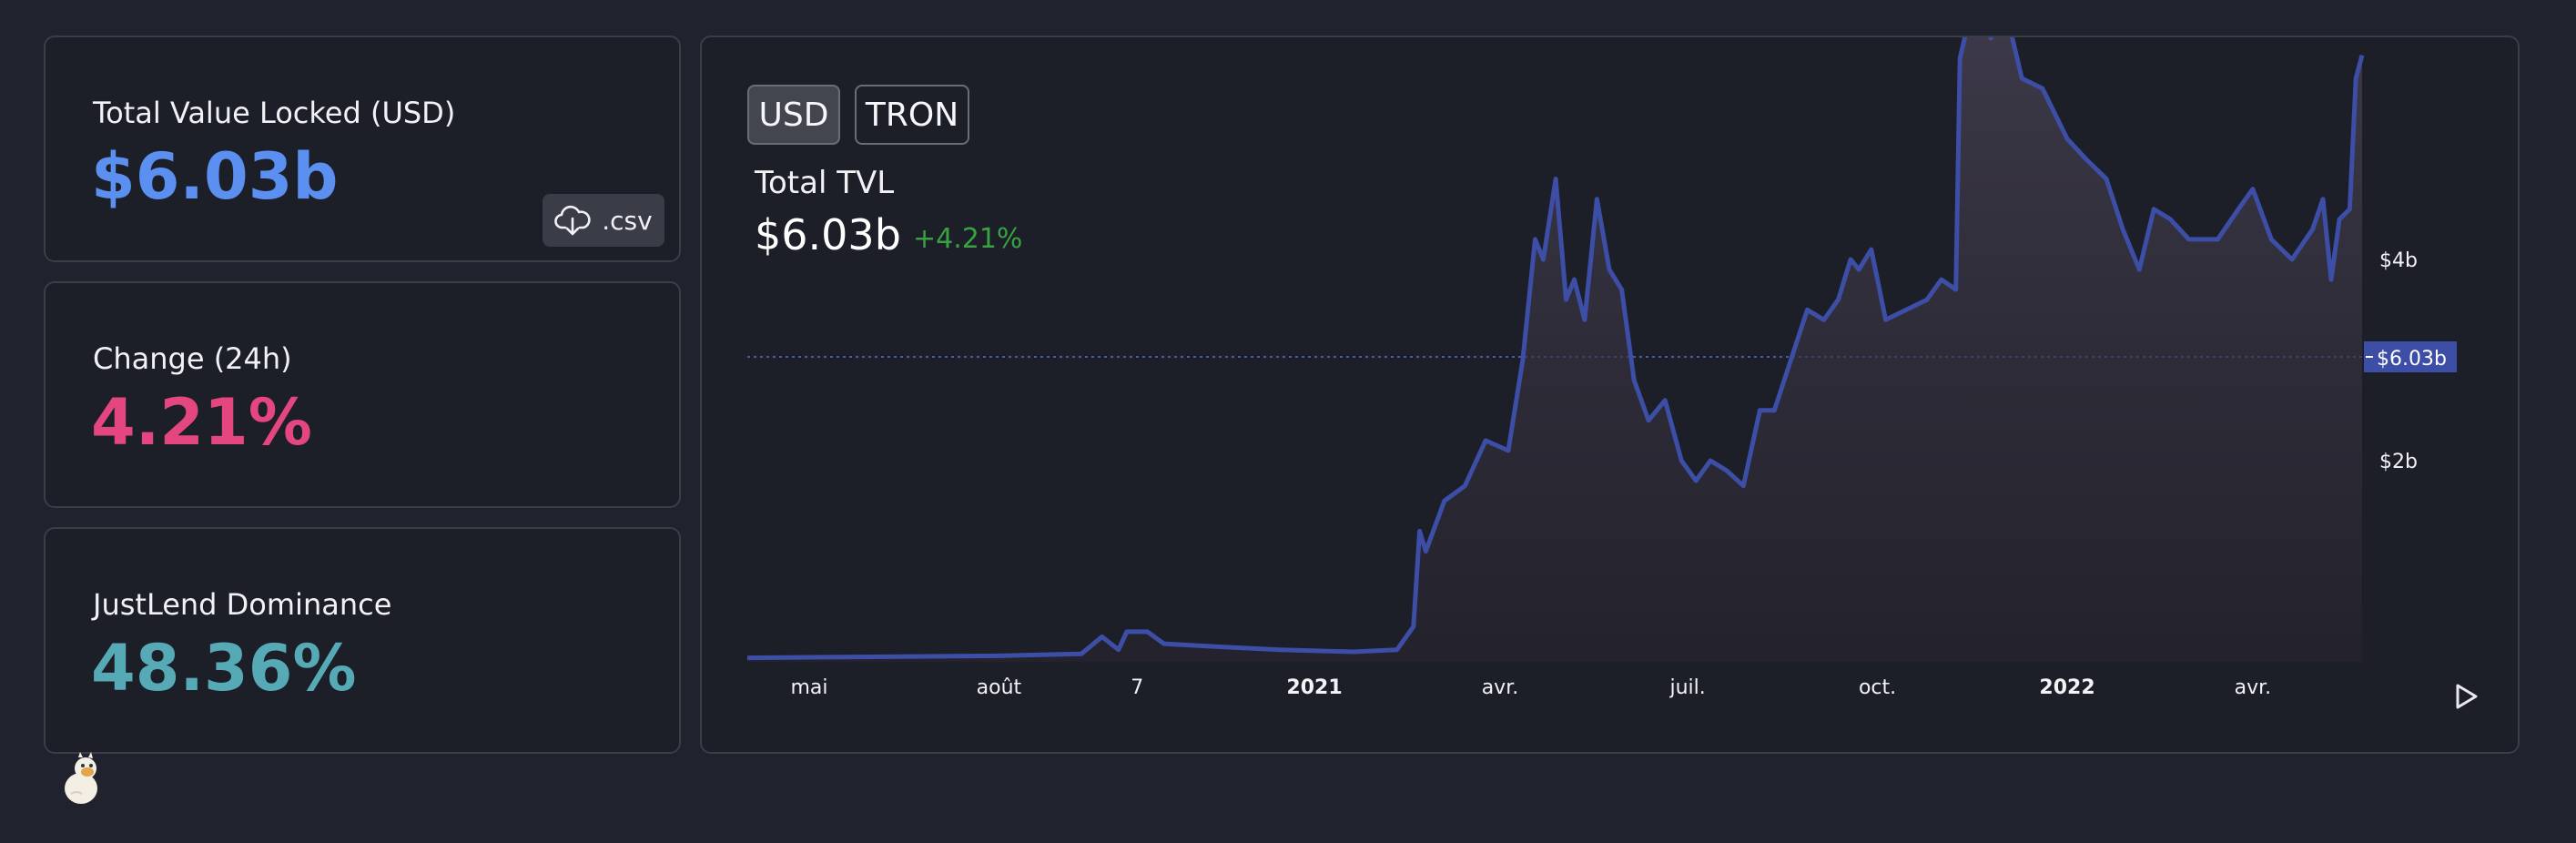 The width and height of the screenshot is (2576, 843). What do you see at coordinates (999, 687) in the screenshot?
I see `x-tick-label: août` at bounding box center [999, 687].